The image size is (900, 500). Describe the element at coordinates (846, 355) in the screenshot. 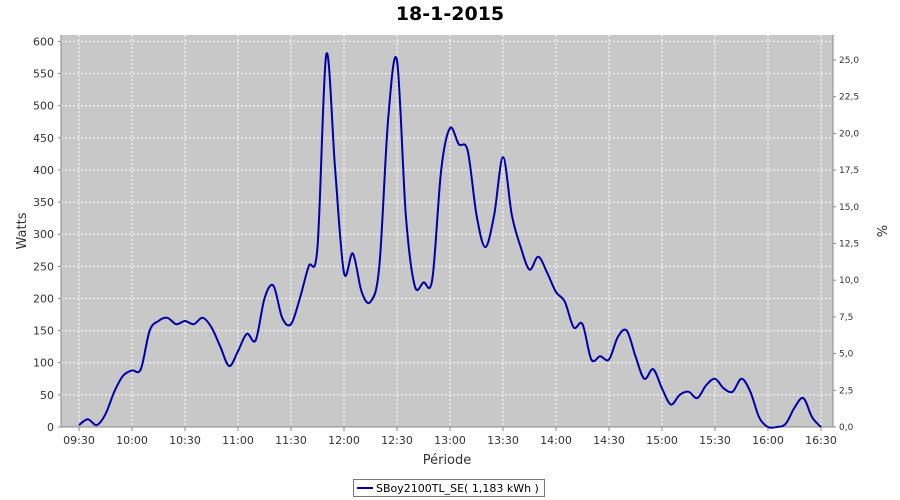

I see `y2-tick-label: 5,0` at that location.